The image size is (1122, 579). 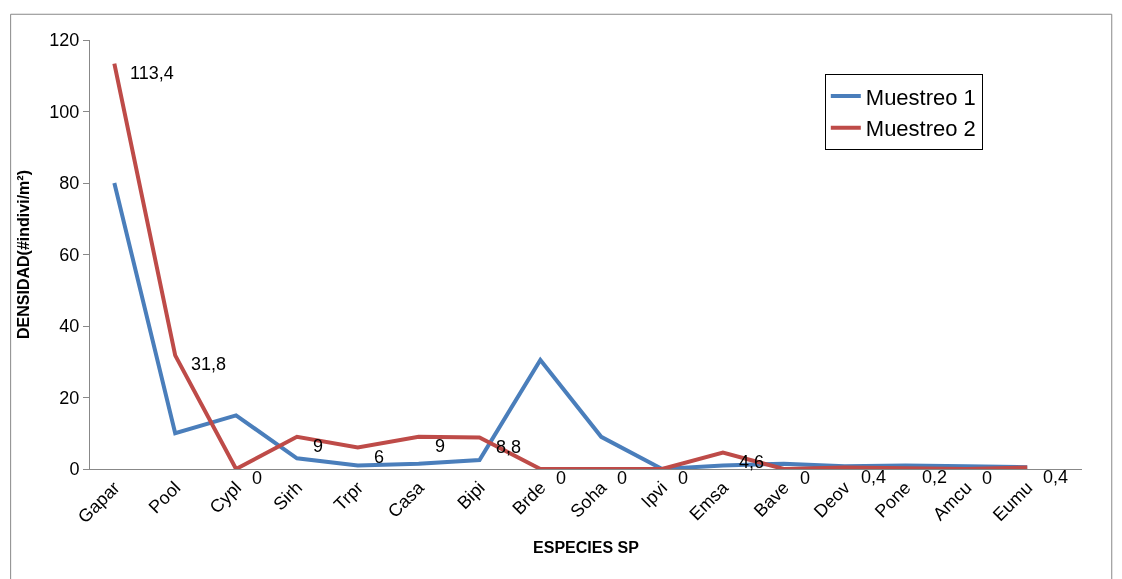 What do you see at coordinates (586, 547) in the screenshot?
I see `x-axis-title: ESPECIES SP` at bounding box center [586, 547].